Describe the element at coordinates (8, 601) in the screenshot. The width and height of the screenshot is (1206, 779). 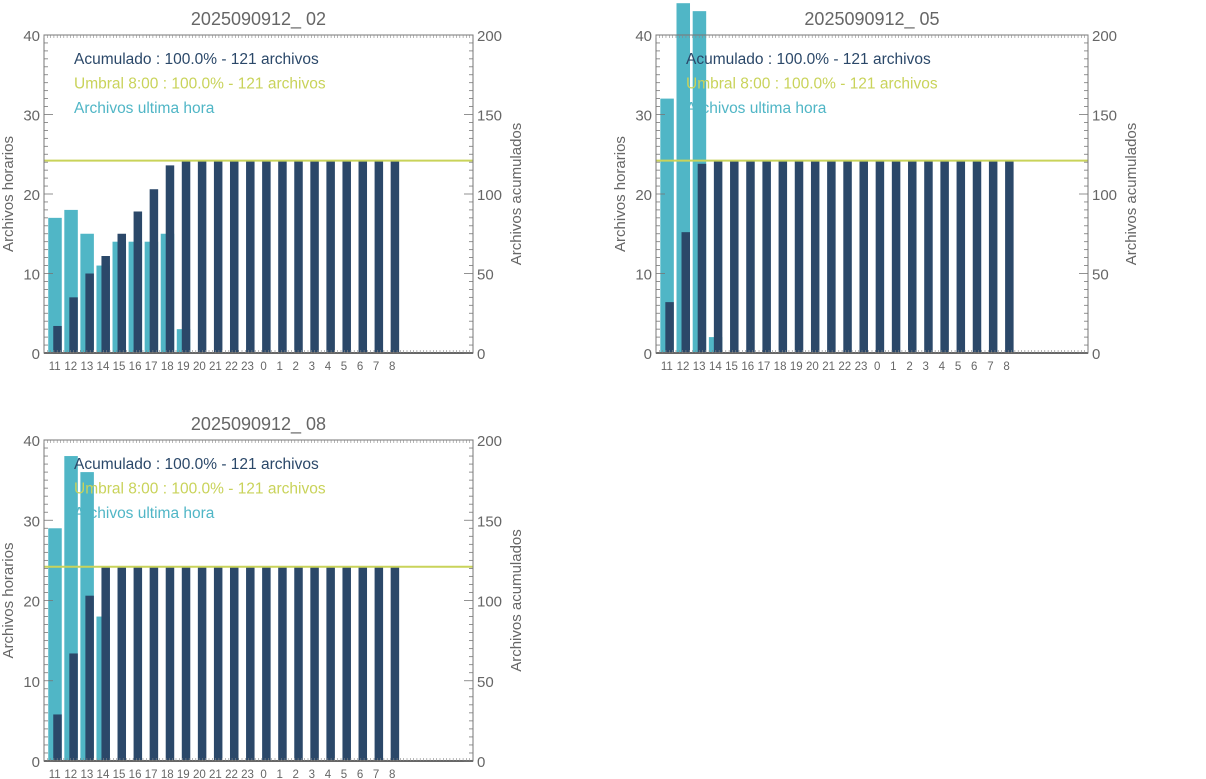
I see `left-axis-label: Archivos horarios` at that location.